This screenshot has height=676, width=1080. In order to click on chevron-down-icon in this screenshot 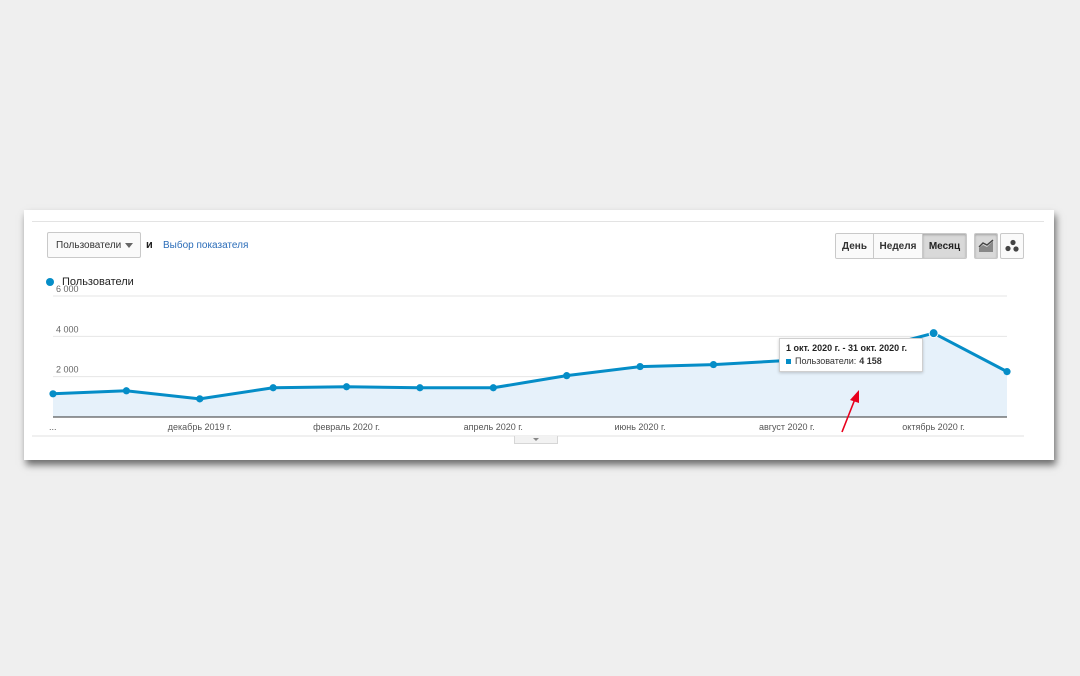, I will do `click(129, 245)`.